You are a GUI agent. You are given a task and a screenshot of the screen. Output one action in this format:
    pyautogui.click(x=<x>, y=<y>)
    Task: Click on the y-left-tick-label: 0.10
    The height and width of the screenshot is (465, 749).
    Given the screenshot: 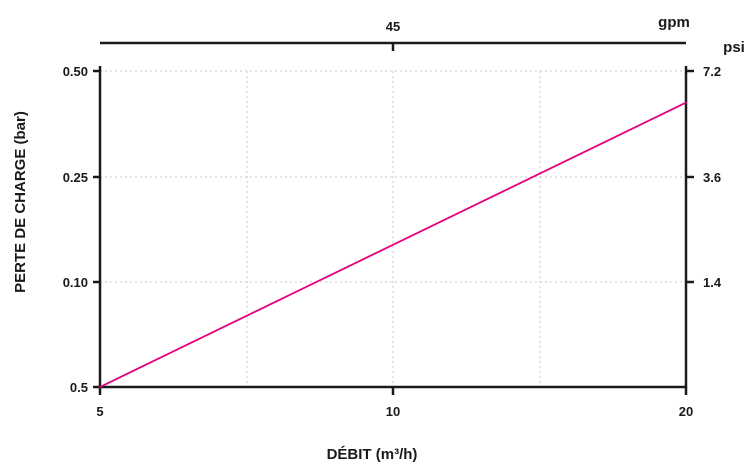 What is the action you would take?
    pyautogui.click(x=75, y=282)
    